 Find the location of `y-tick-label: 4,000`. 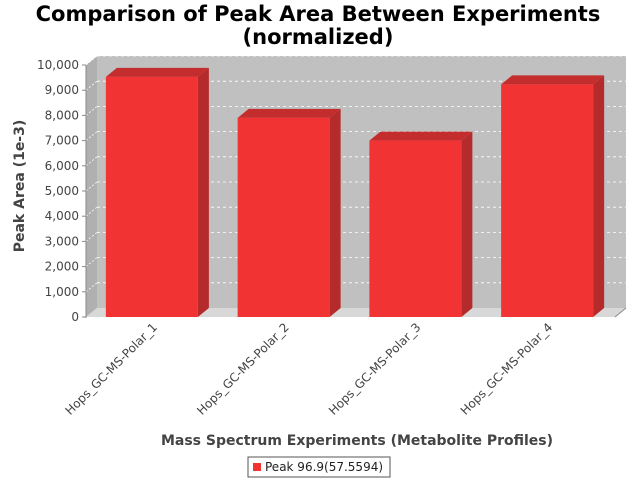

y-tick-label: 4,000 is located at coordinates (62, 216).